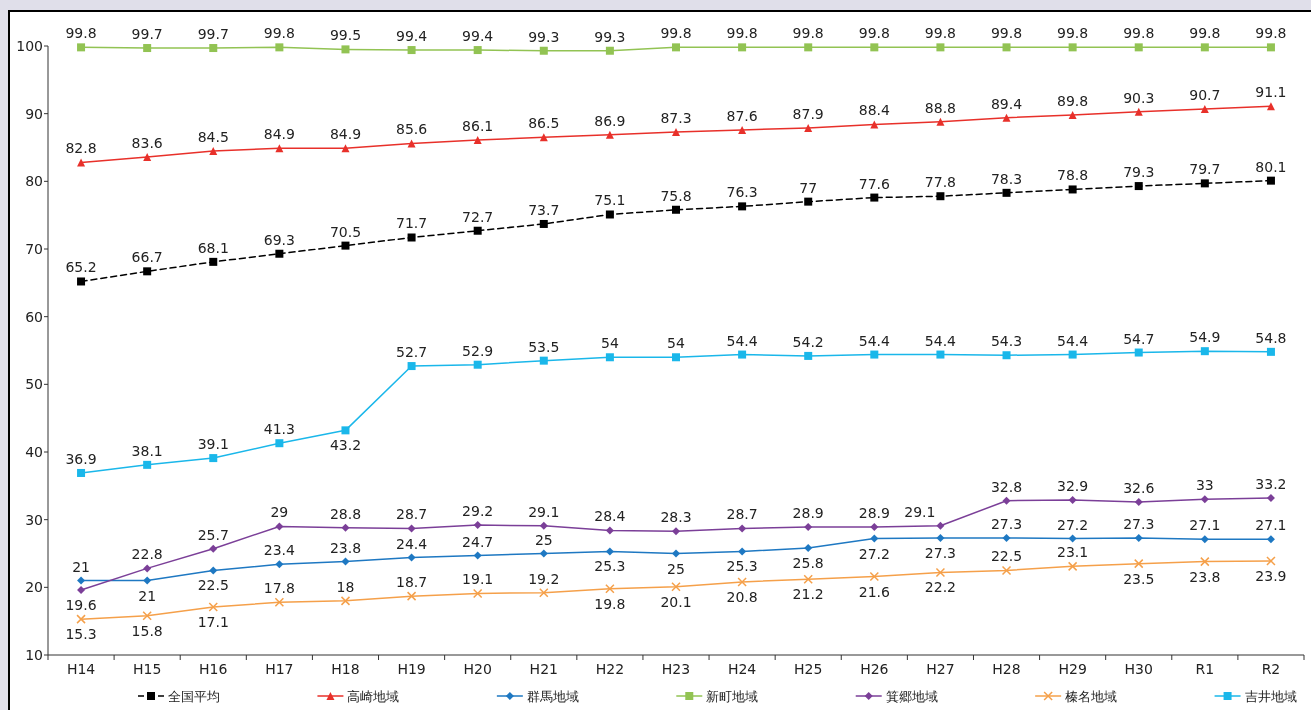 This screenshot has height=710, width=1311. What do you see at coordinates (81, 148) in the screenshot?
I see `data-label: 82.8` at bounding box center [81, 148].